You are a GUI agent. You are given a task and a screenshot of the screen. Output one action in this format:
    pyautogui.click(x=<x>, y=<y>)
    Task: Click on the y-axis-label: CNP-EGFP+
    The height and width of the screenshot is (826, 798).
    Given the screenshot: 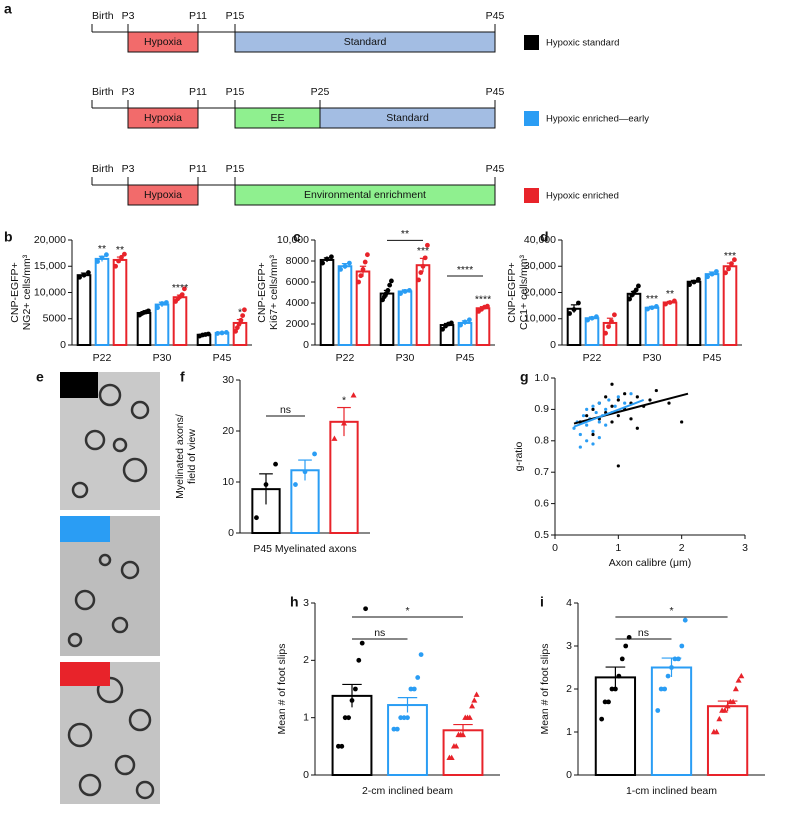 What is the action you would take?
    pyautogui.click(x=15, y=292)
    